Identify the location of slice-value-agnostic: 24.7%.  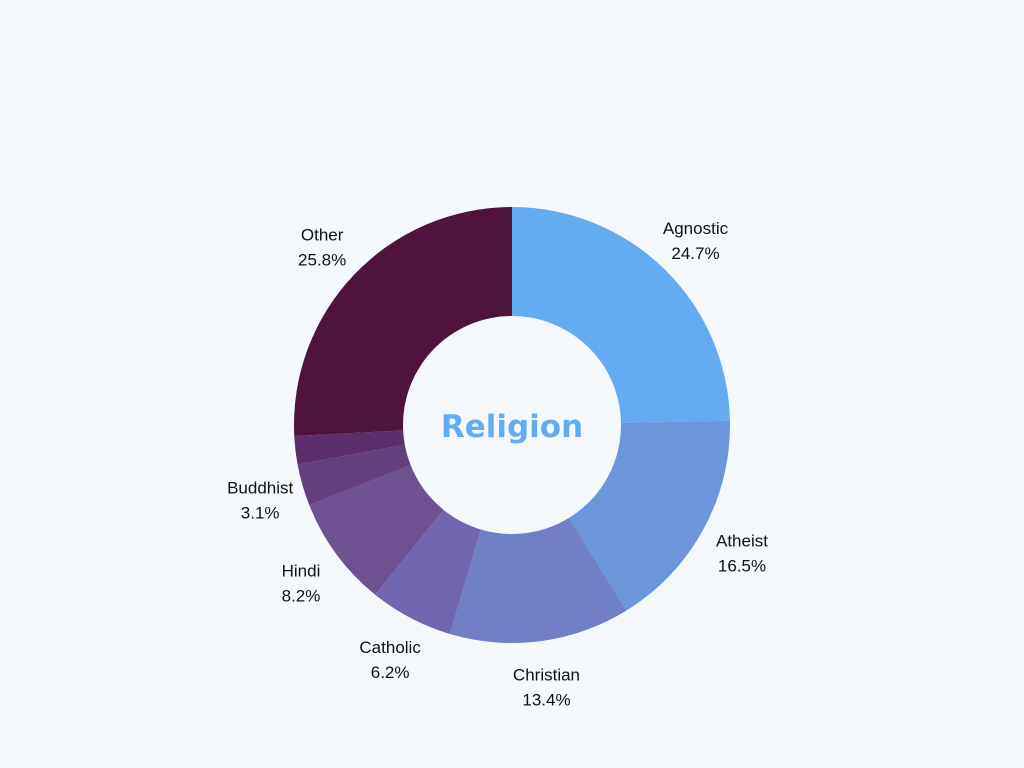
(695, 253).